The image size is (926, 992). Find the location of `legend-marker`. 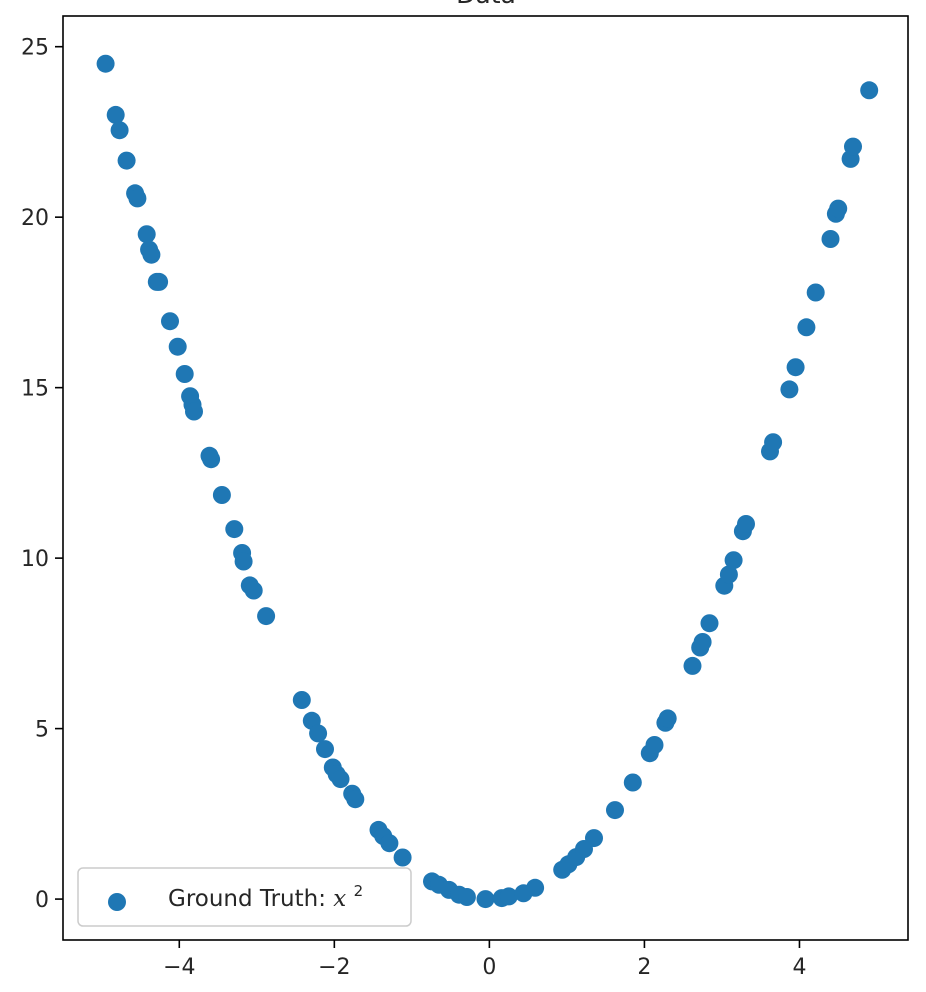

legend-marker is located at coordinates (117, 902).